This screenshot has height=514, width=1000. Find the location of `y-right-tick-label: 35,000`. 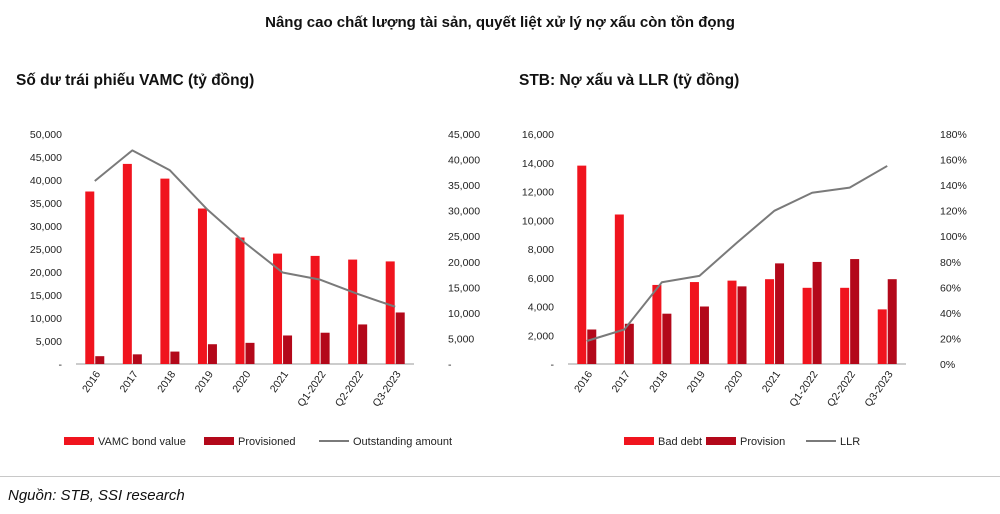

y-right-tick-label: 35,000 is located at coordinates (464, 186).